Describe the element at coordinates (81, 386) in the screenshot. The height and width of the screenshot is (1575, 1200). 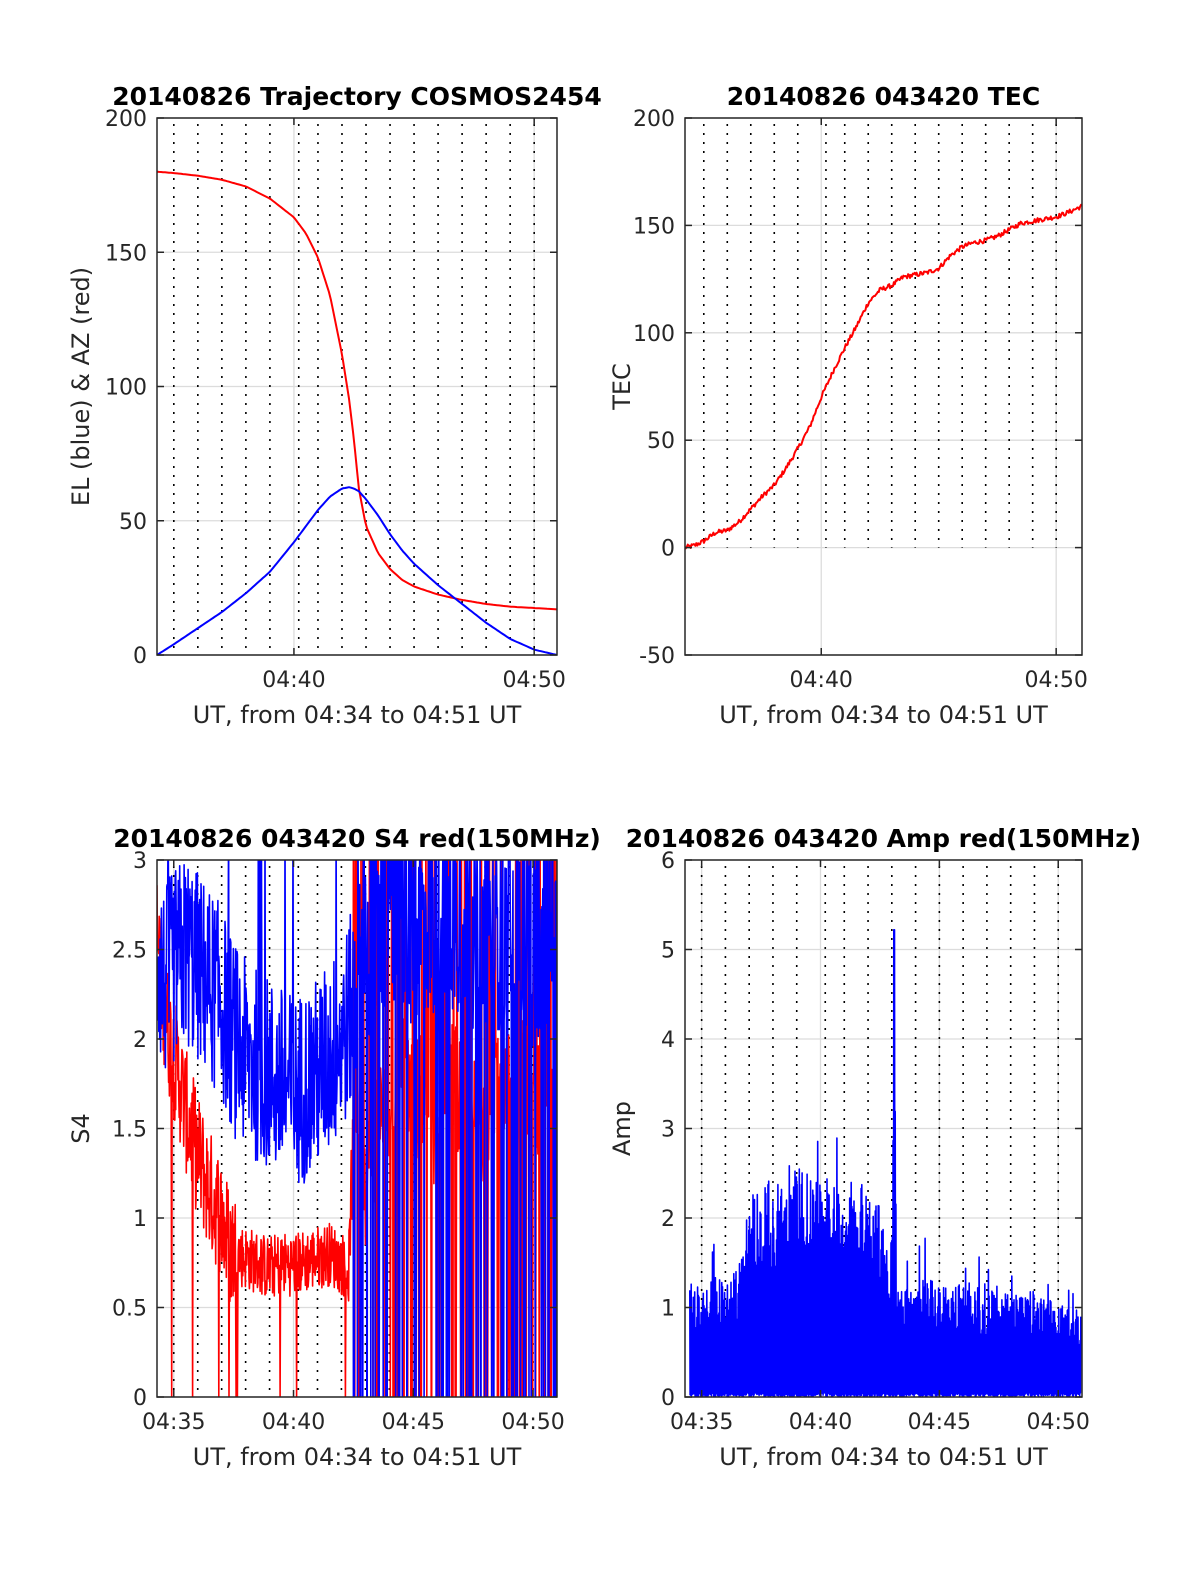
I see `y-axis-label: EL (blue) & AZ (red)` at that location.